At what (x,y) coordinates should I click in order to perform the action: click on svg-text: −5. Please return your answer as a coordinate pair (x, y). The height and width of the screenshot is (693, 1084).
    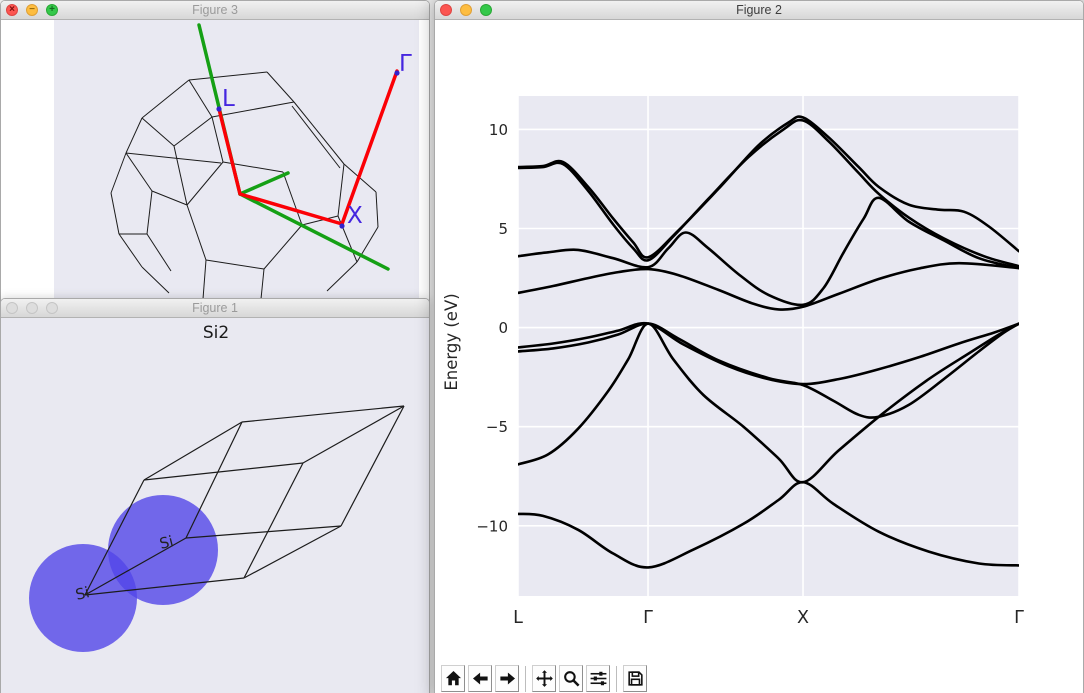
    Looking at the image, I should click on (497, 427).